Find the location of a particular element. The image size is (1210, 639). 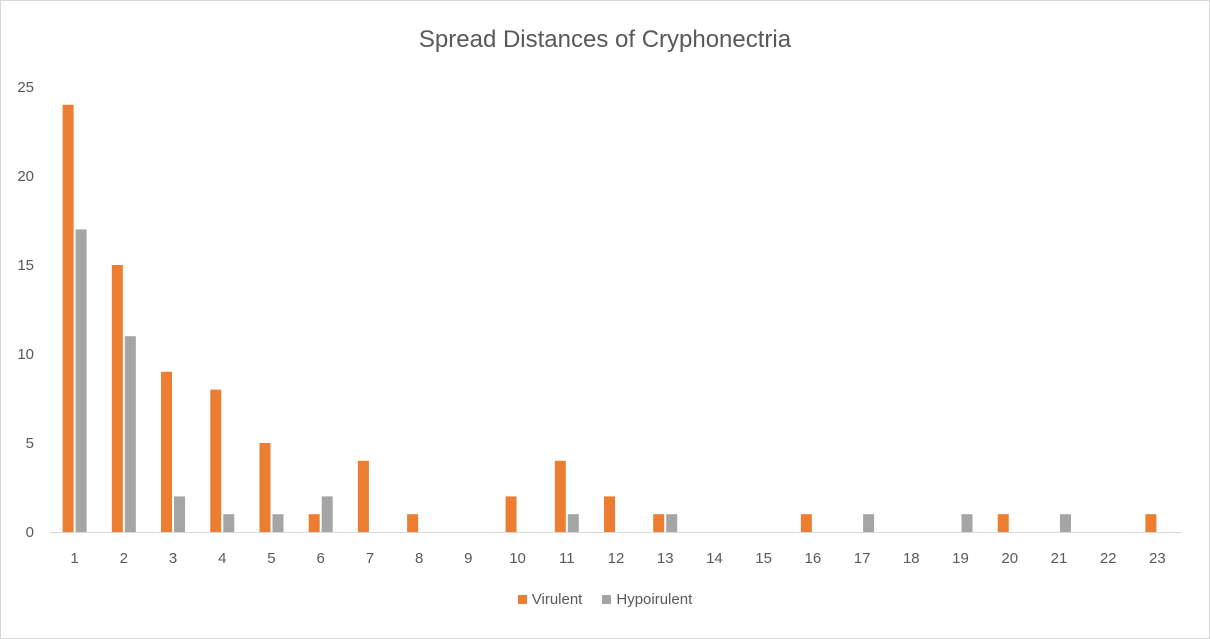

legend-item-virulent: Virulent is located at coordinates (550, 599).